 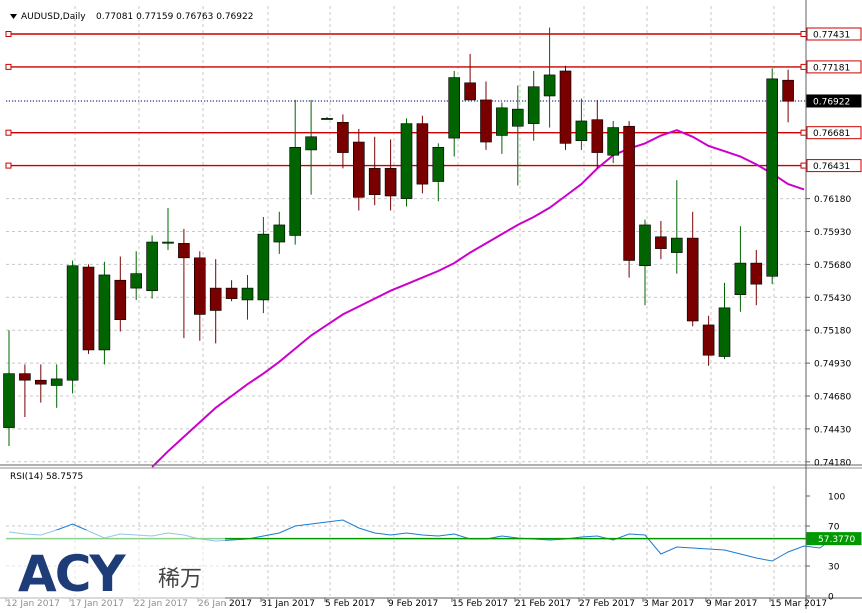 I want to click on time-tick-label: 3 Mar 2017, so click(x=668, y=604).